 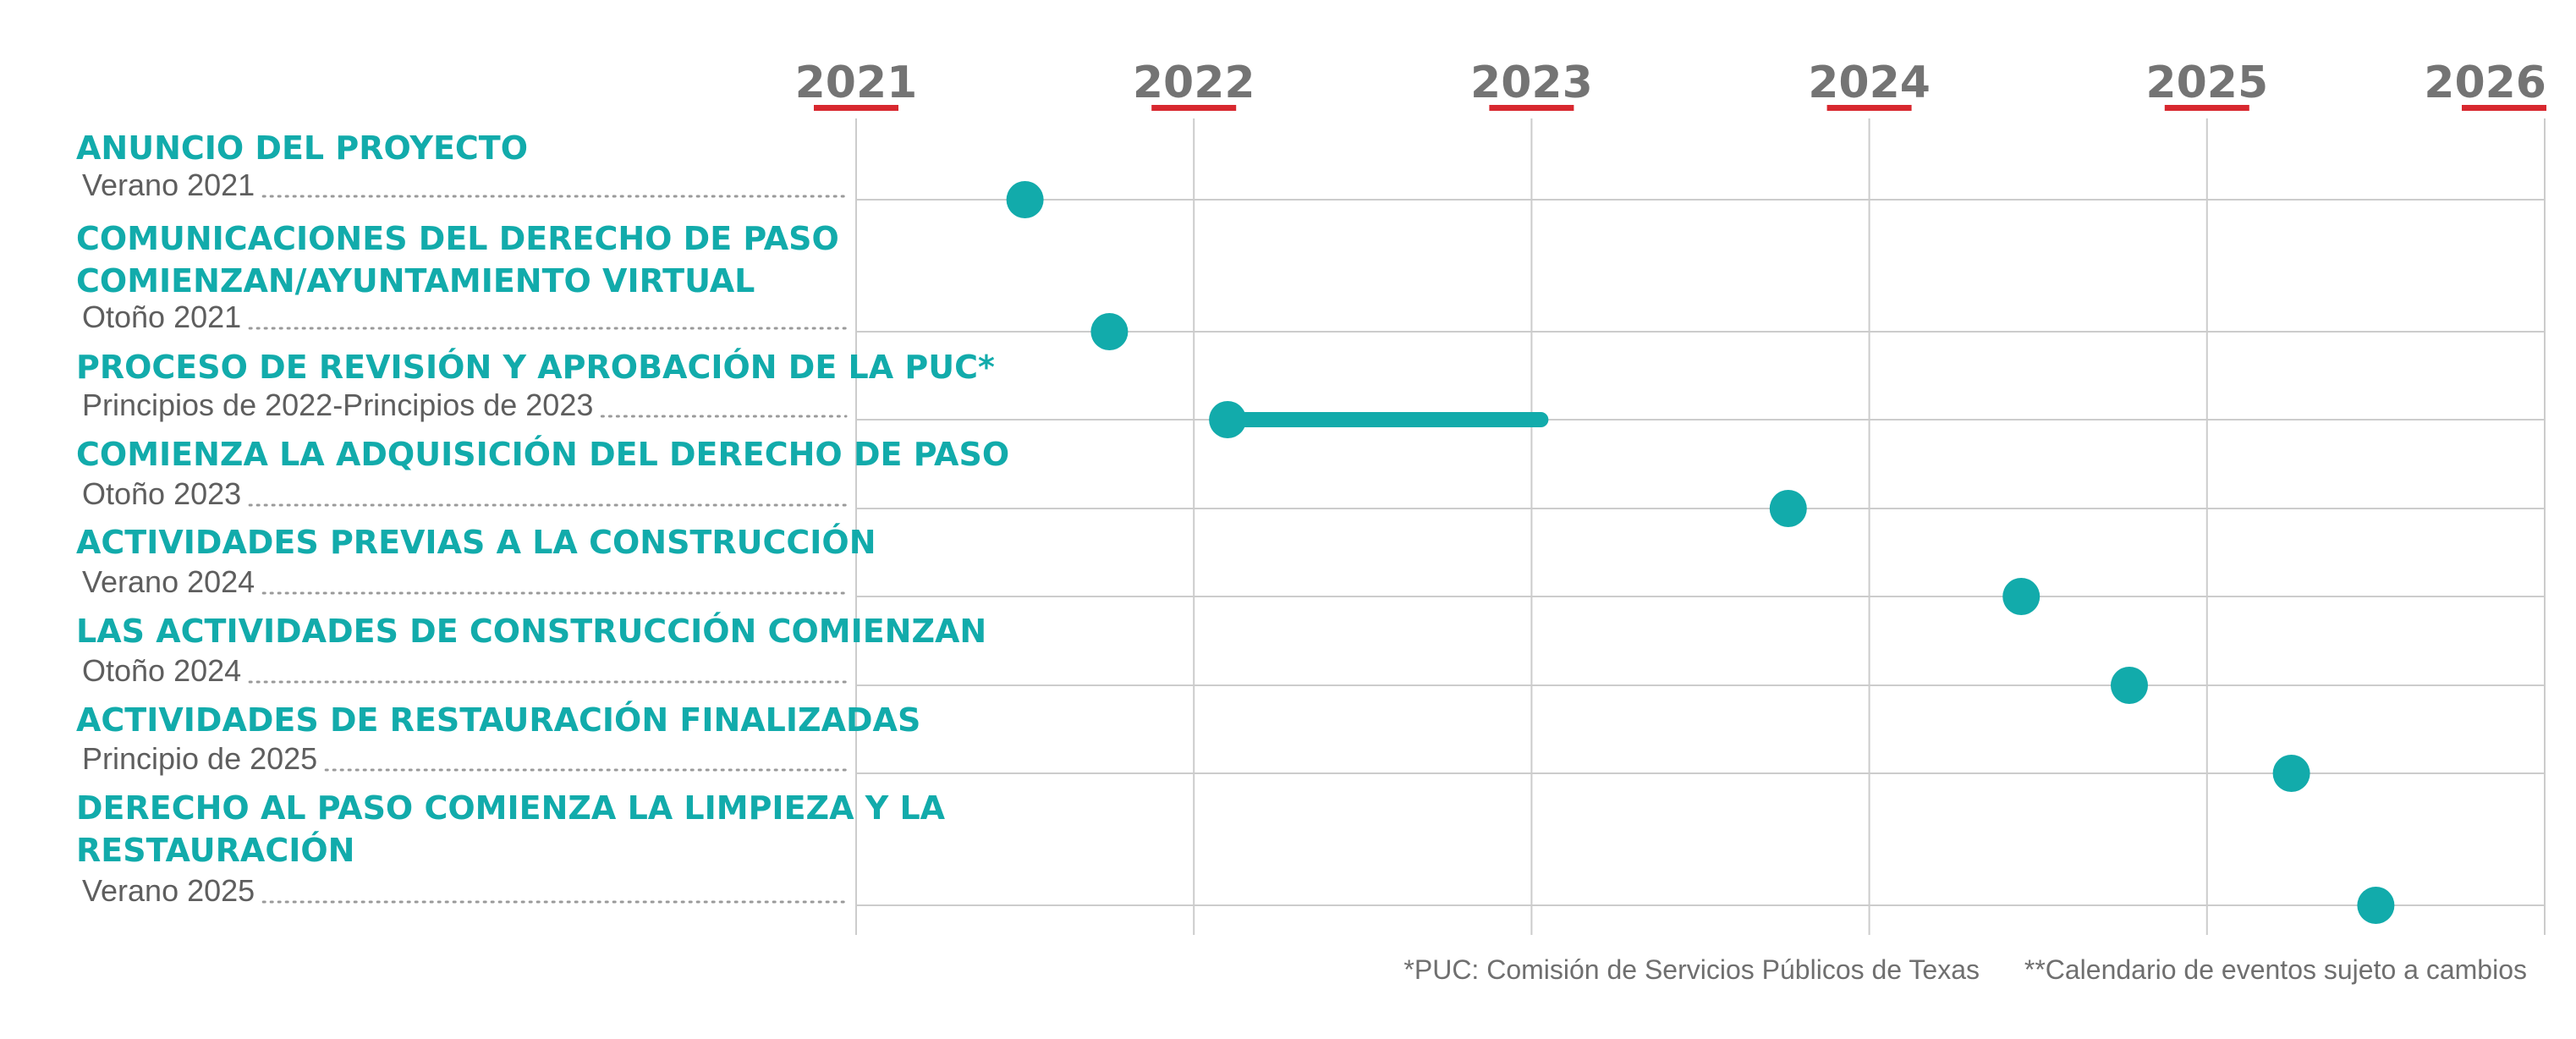 I want to click on year-underline-2021, so click(x=856, y=108).